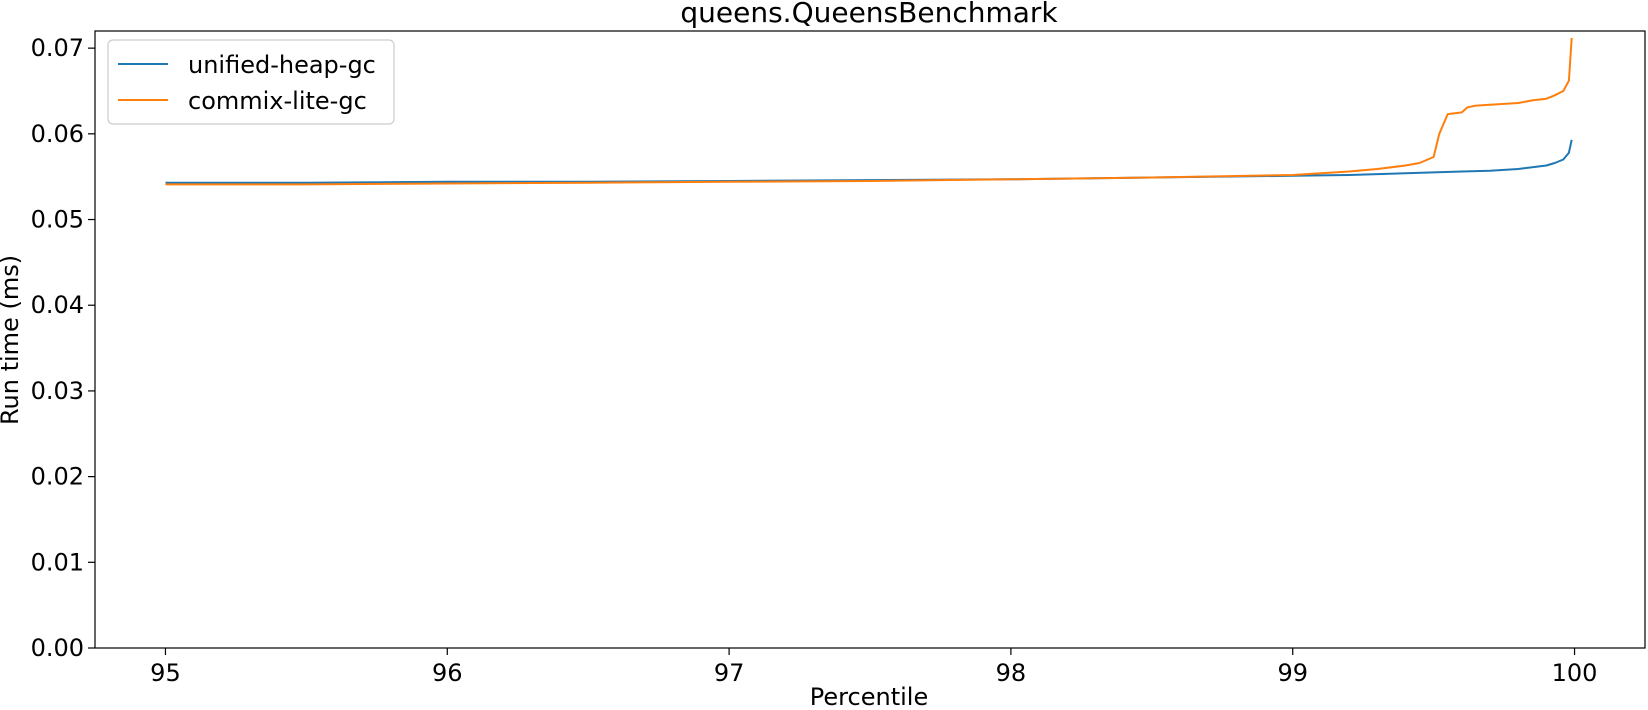  What do you see at coordinates (12, 340) in the screenshot?
I see `y-axis-label: Run time (ms)` at bounding box center [12, 340].